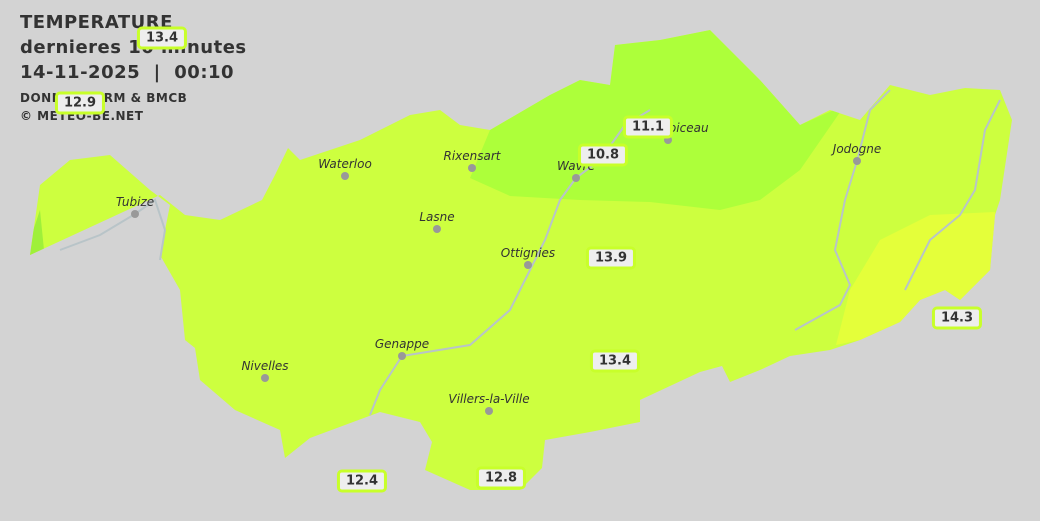 Image resolution: width=1040 pixels, height=521 pixels. I want to click on town-label: Jodogne, so click(857, 149).